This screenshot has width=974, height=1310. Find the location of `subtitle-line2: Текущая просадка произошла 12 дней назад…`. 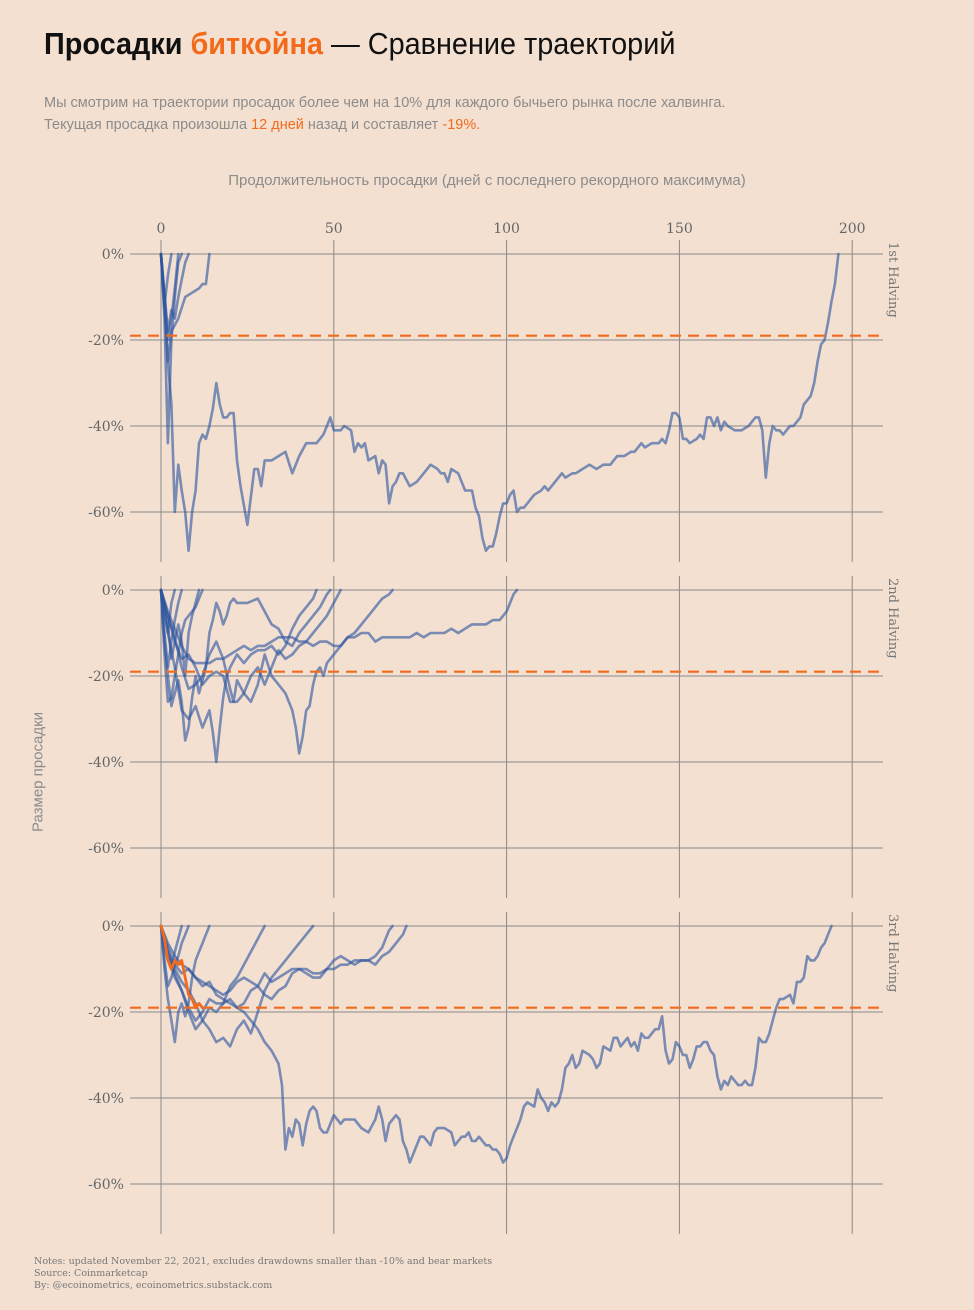

subtitle-line2: Текущая просадка произошла 12 дней назад… is located at coordinates (262, 125).